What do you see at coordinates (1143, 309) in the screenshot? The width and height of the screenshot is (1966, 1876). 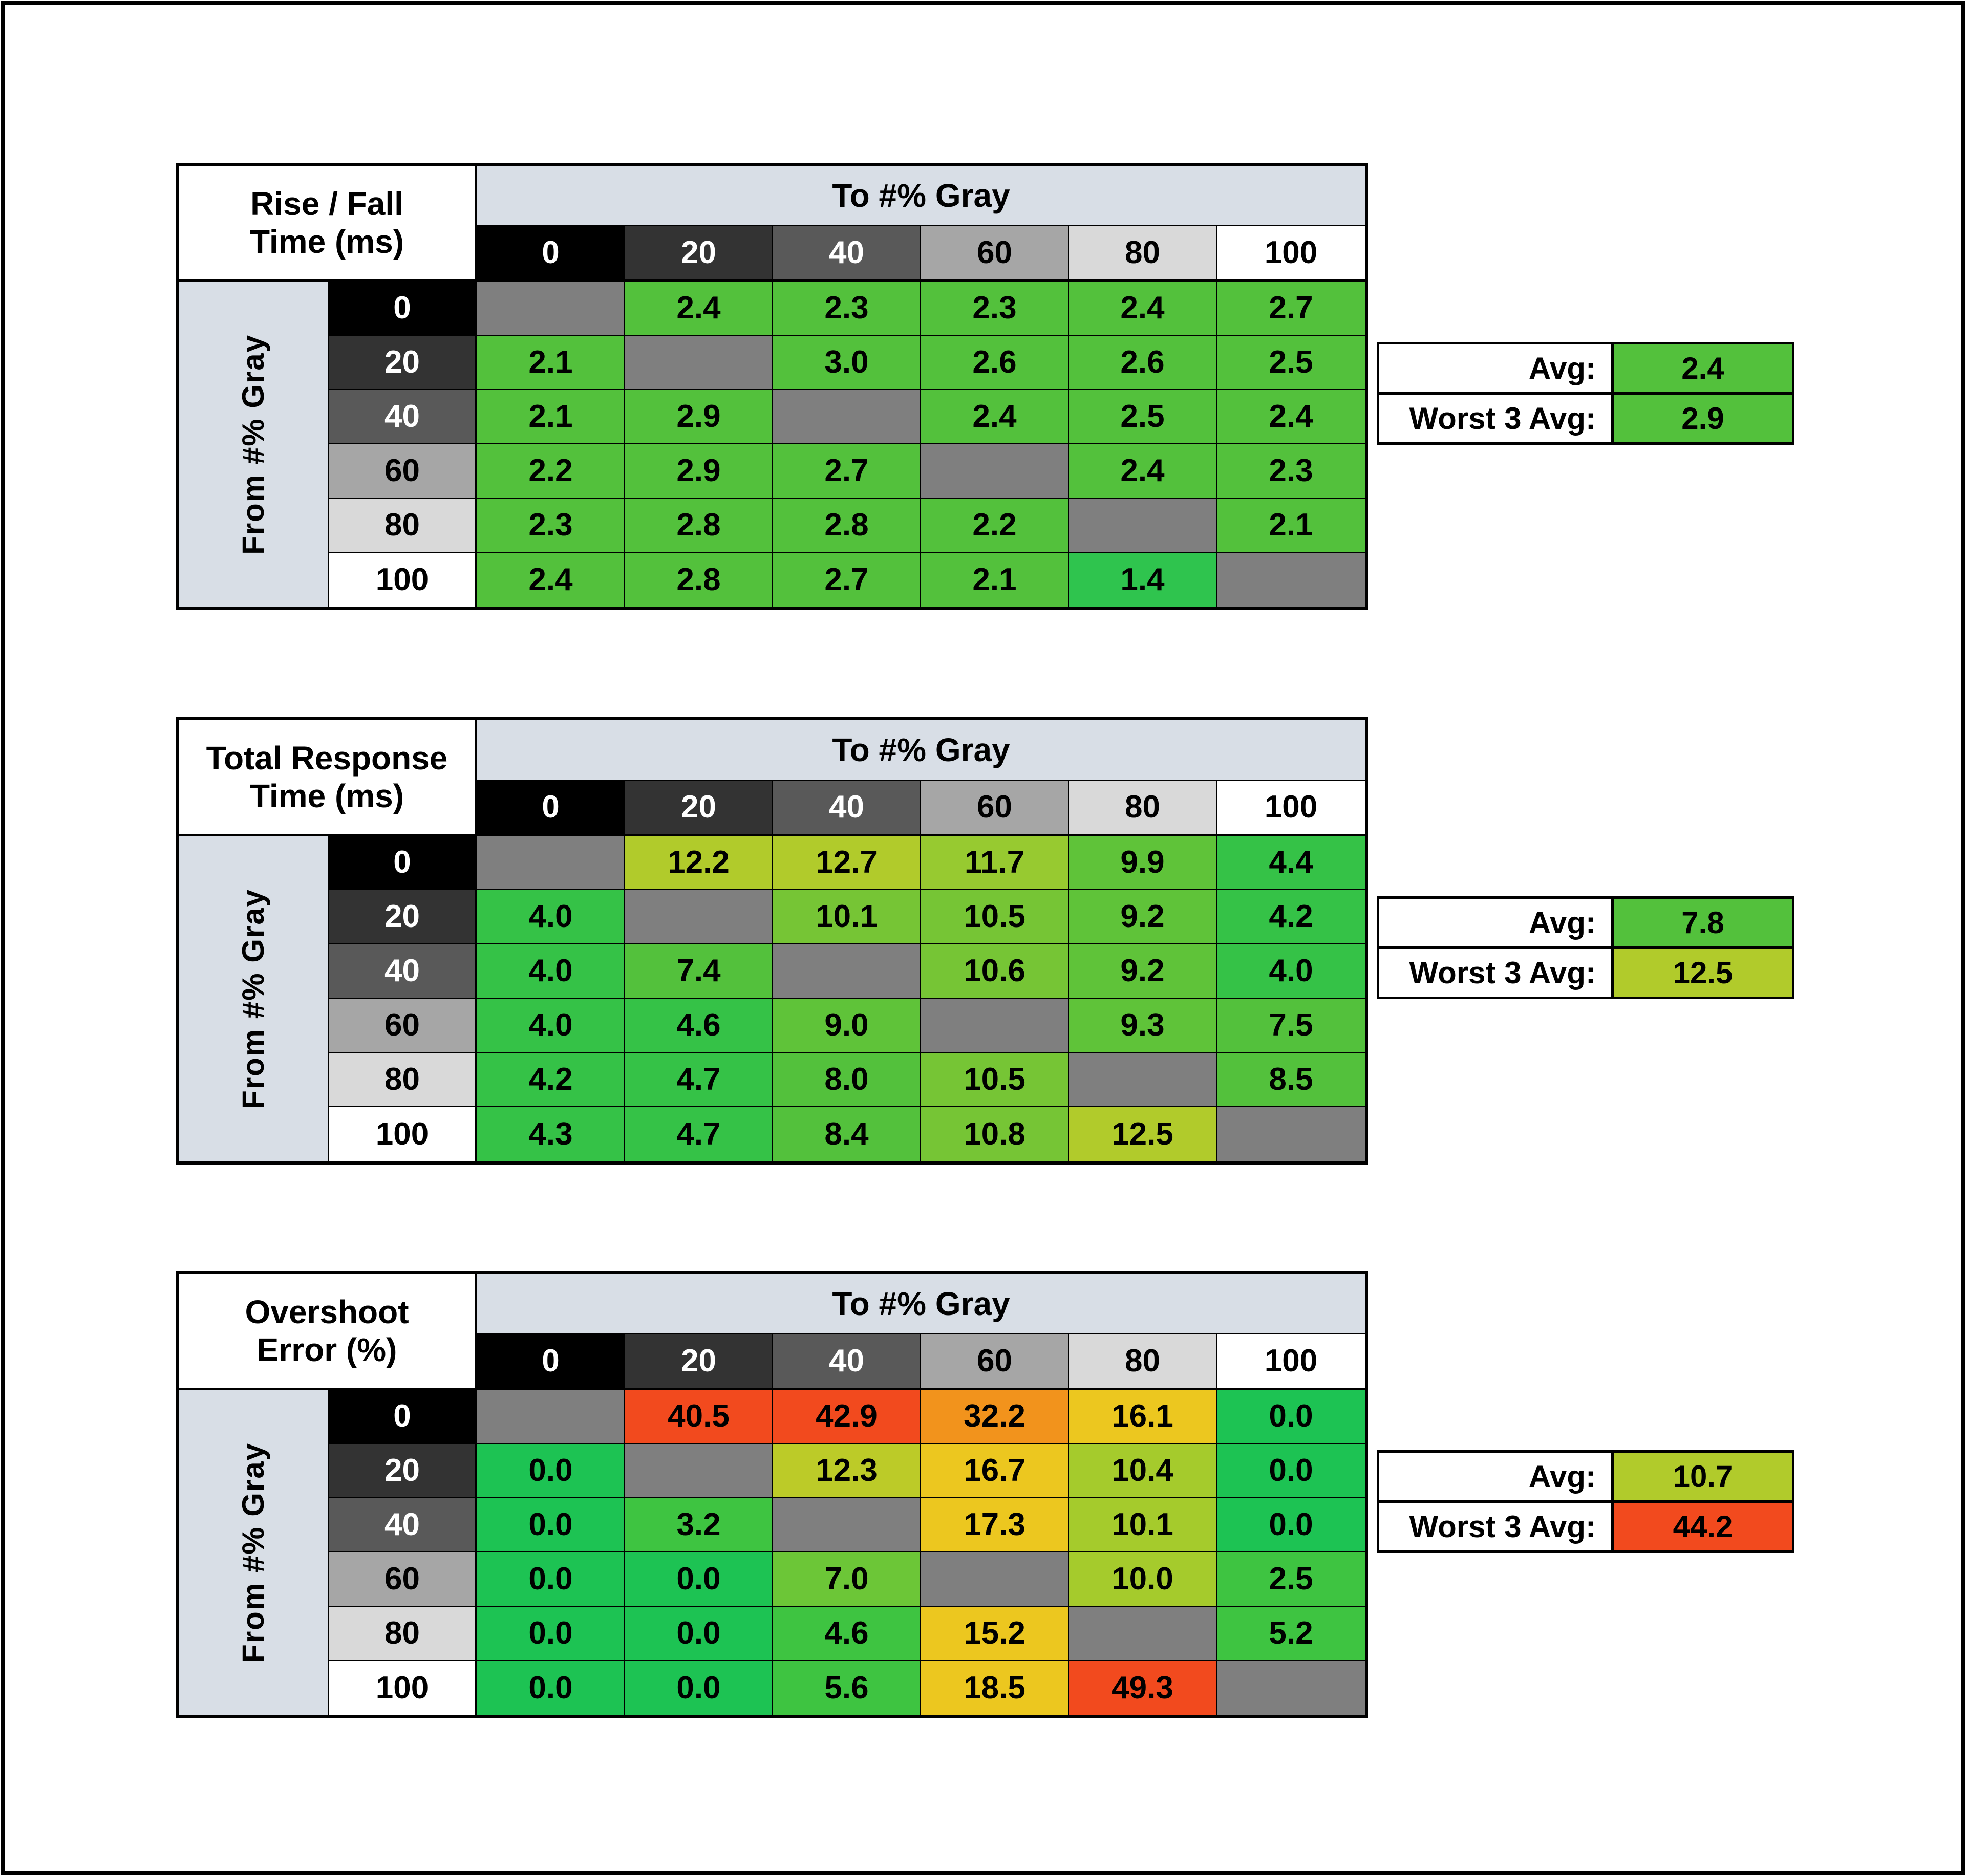 I see `value-cell-0-to-80: 2.4` at bounding box center [1143, 309].